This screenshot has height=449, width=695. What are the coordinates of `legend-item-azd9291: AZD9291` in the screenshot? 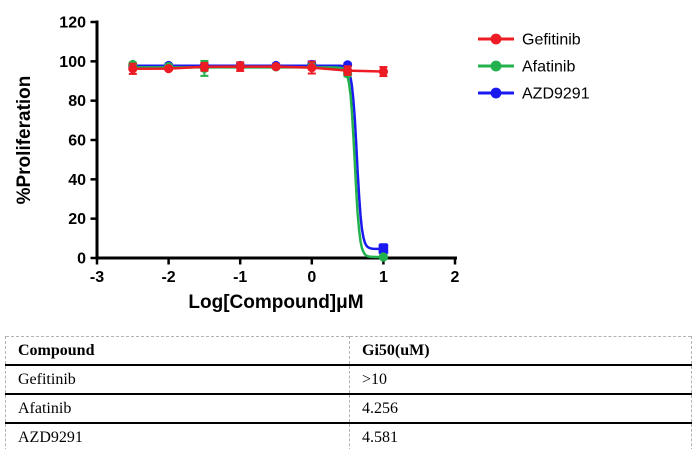 It's located at (534, 94).